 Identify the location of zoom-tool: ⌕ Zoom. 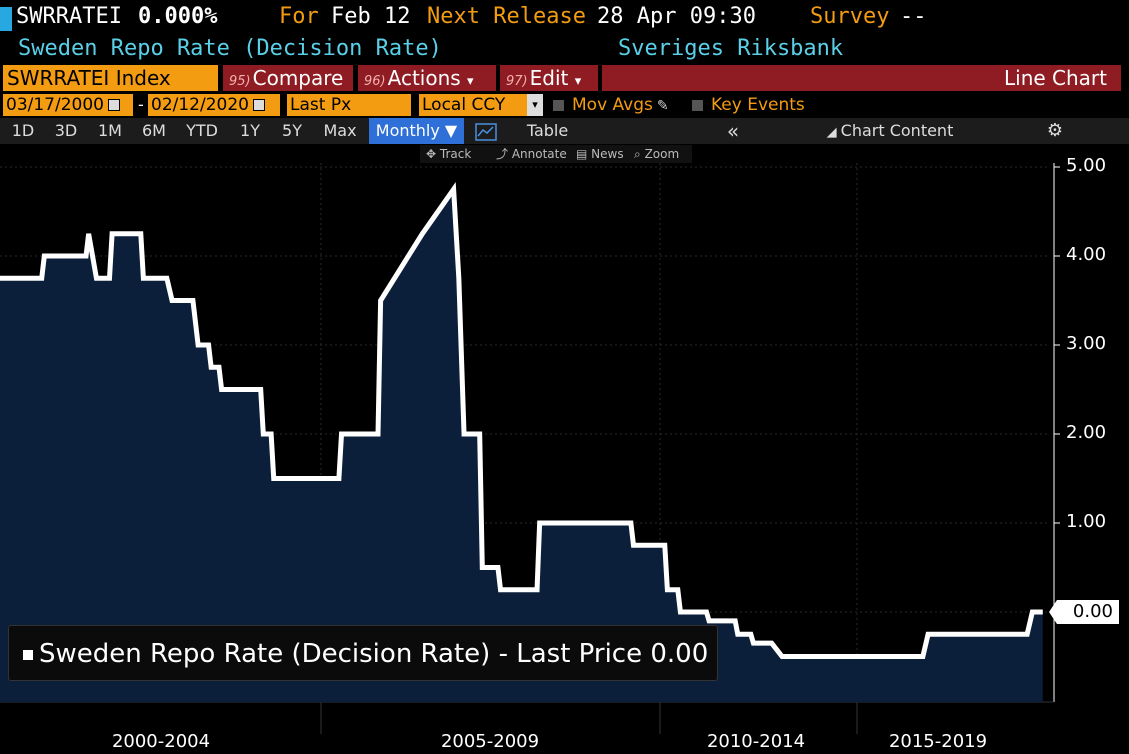
(656, 154).